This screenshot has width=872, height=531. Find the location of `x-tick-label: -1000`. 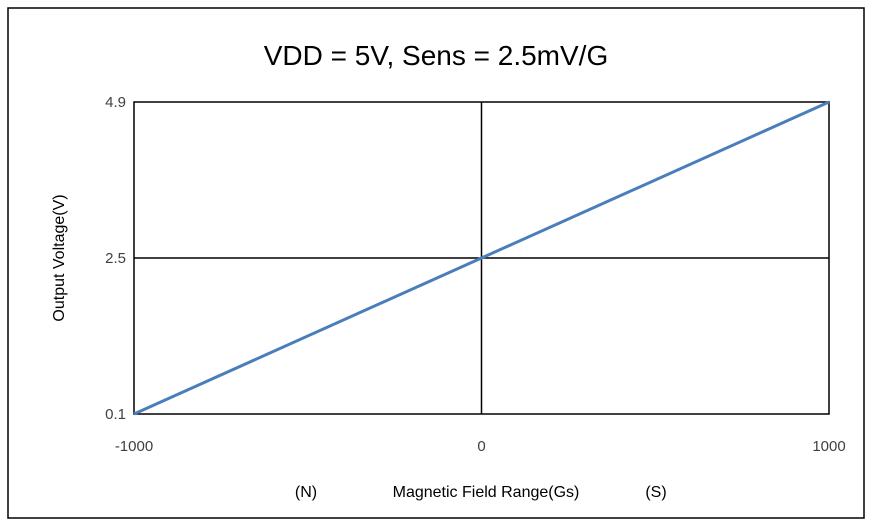

x-tick-label: -1000 is located at coordinates (134, 446).